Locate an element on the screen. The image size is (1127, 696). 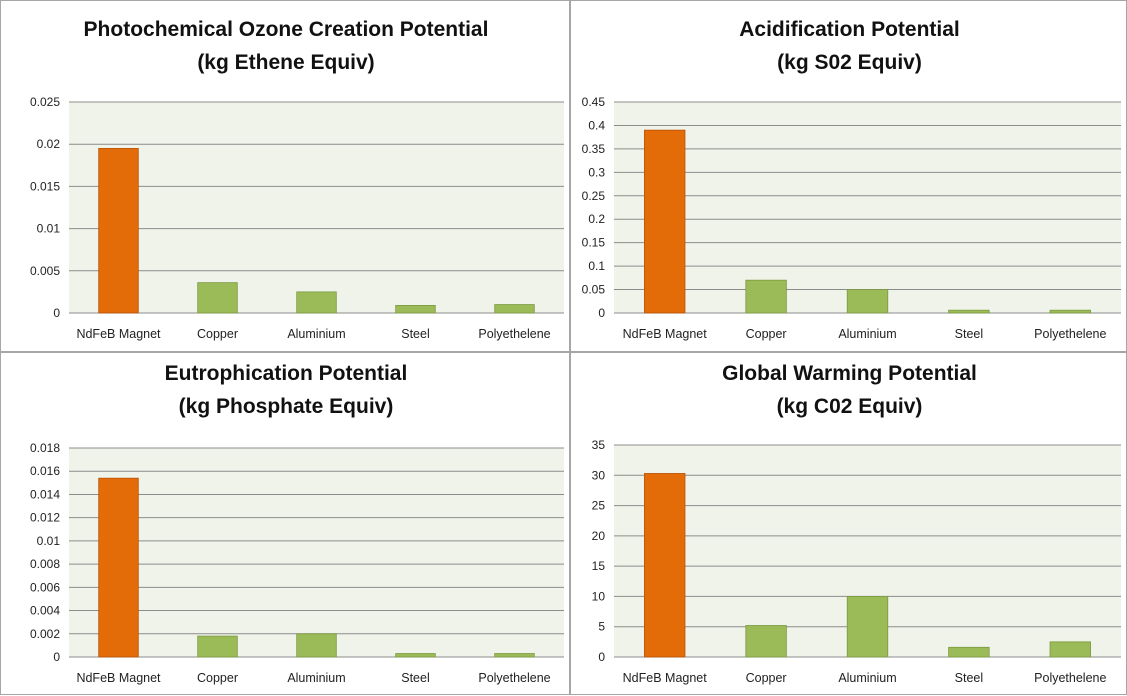
y-tick-label: 0.45 is located at coordinates (594, 102).